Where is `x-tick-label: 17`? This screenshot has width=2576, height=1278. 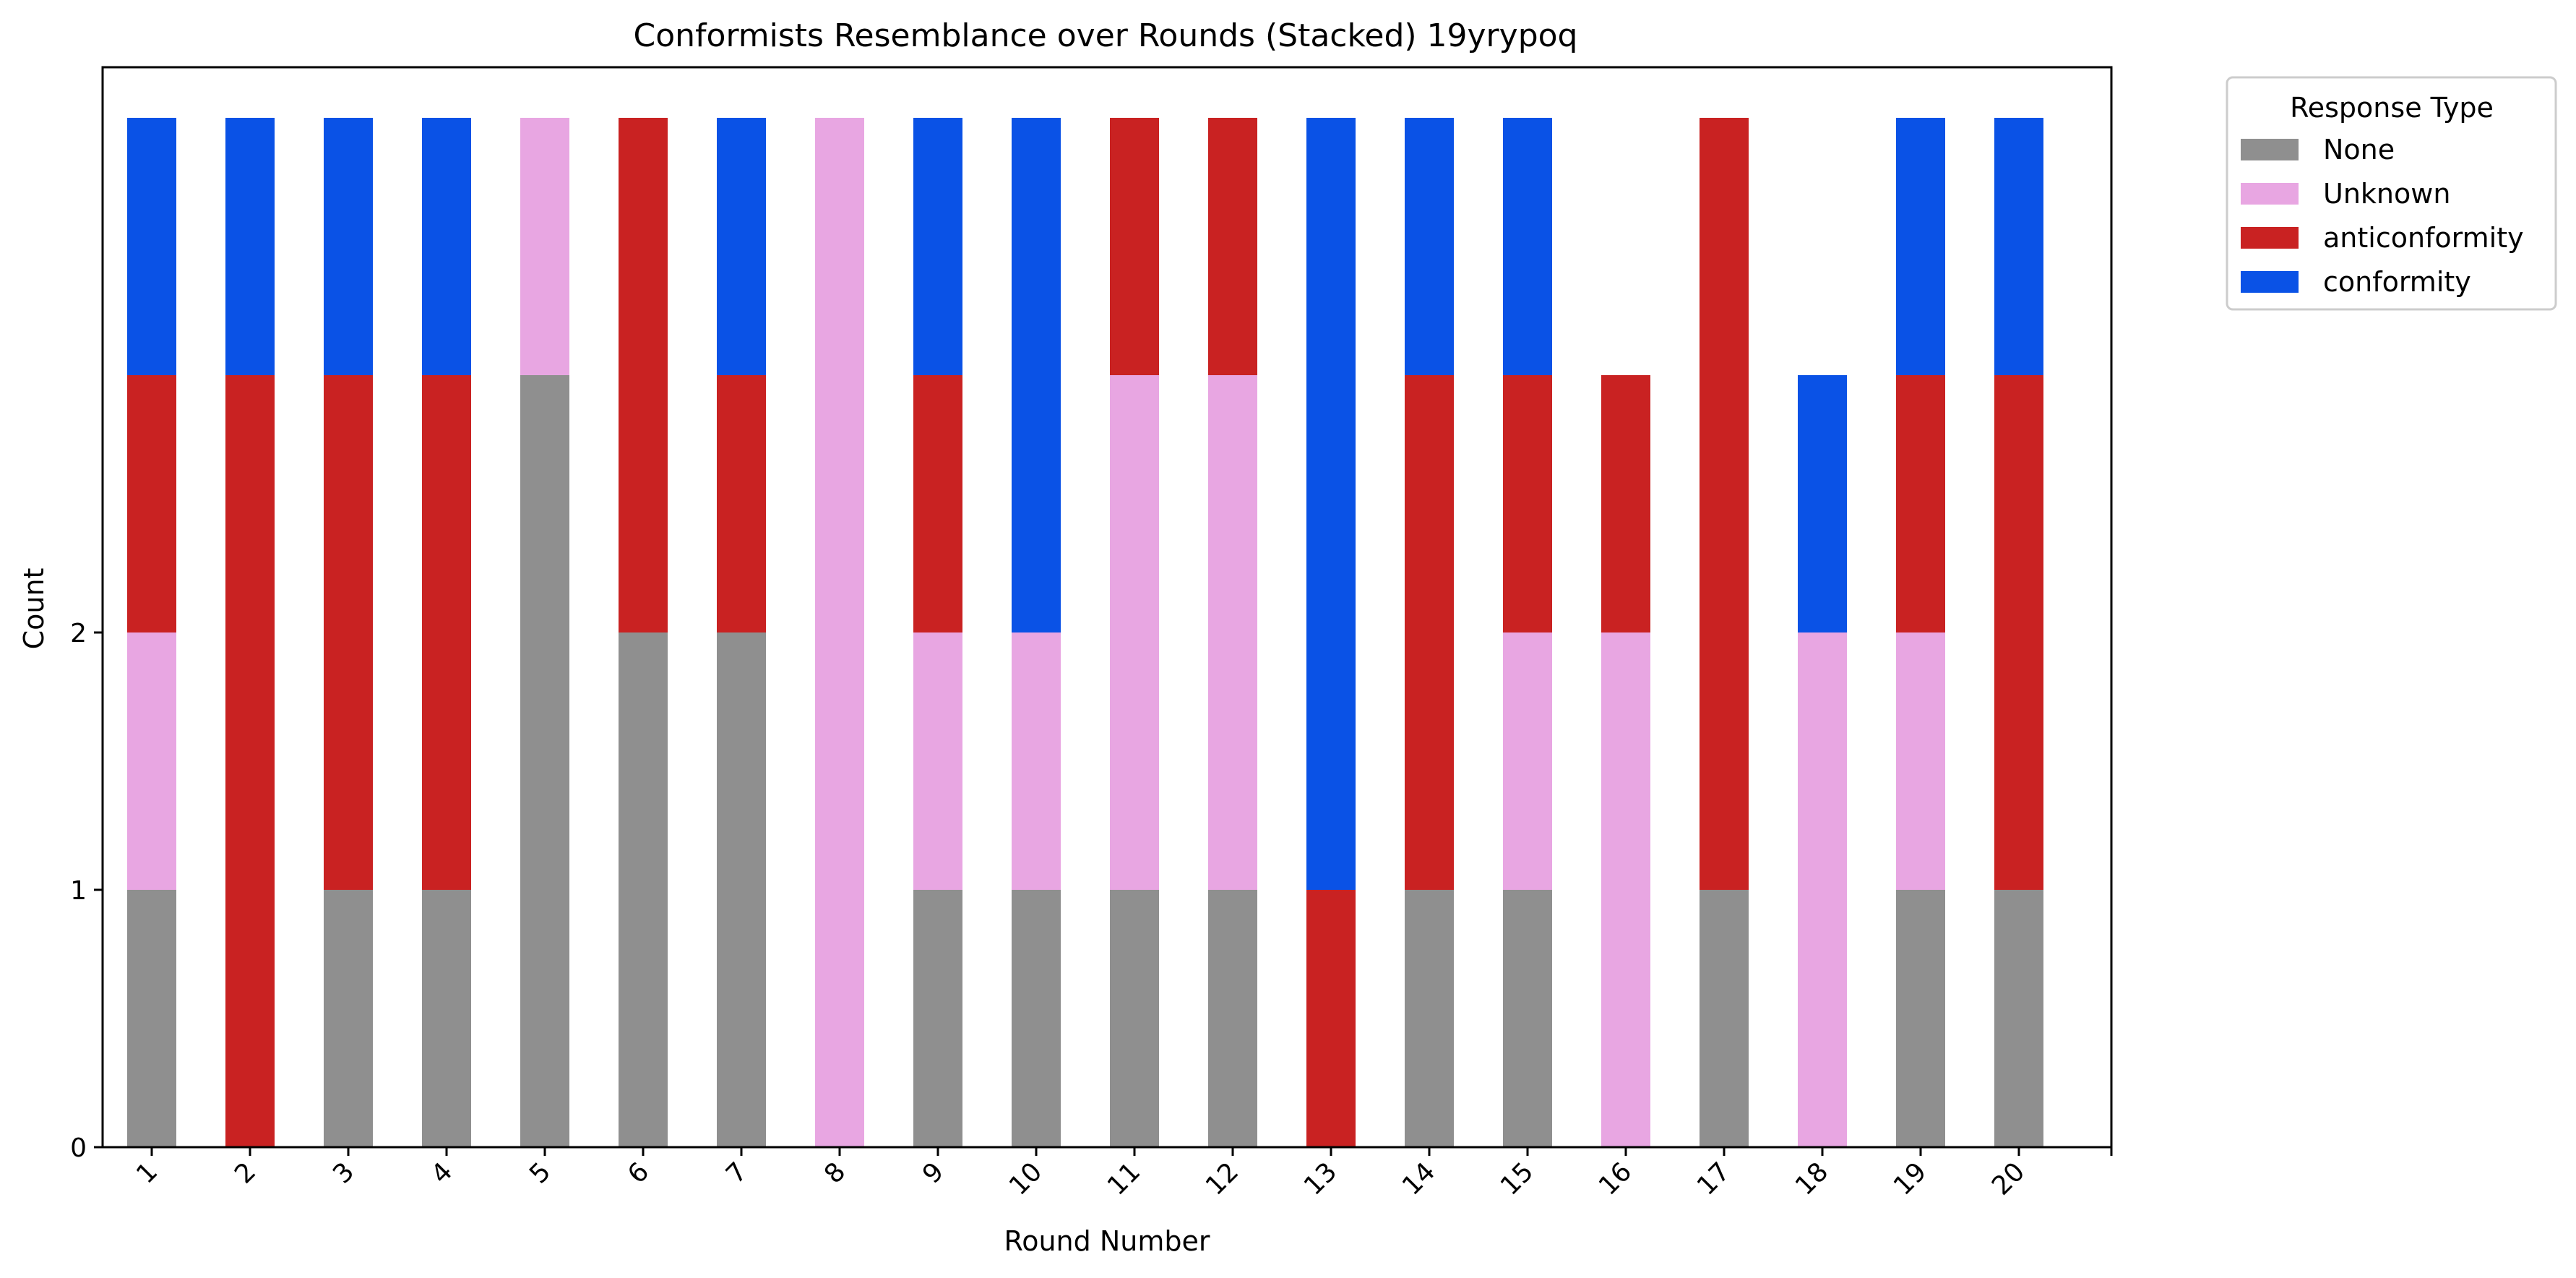
x-tick-label: 17 is located at coordinates (1714, 1179).